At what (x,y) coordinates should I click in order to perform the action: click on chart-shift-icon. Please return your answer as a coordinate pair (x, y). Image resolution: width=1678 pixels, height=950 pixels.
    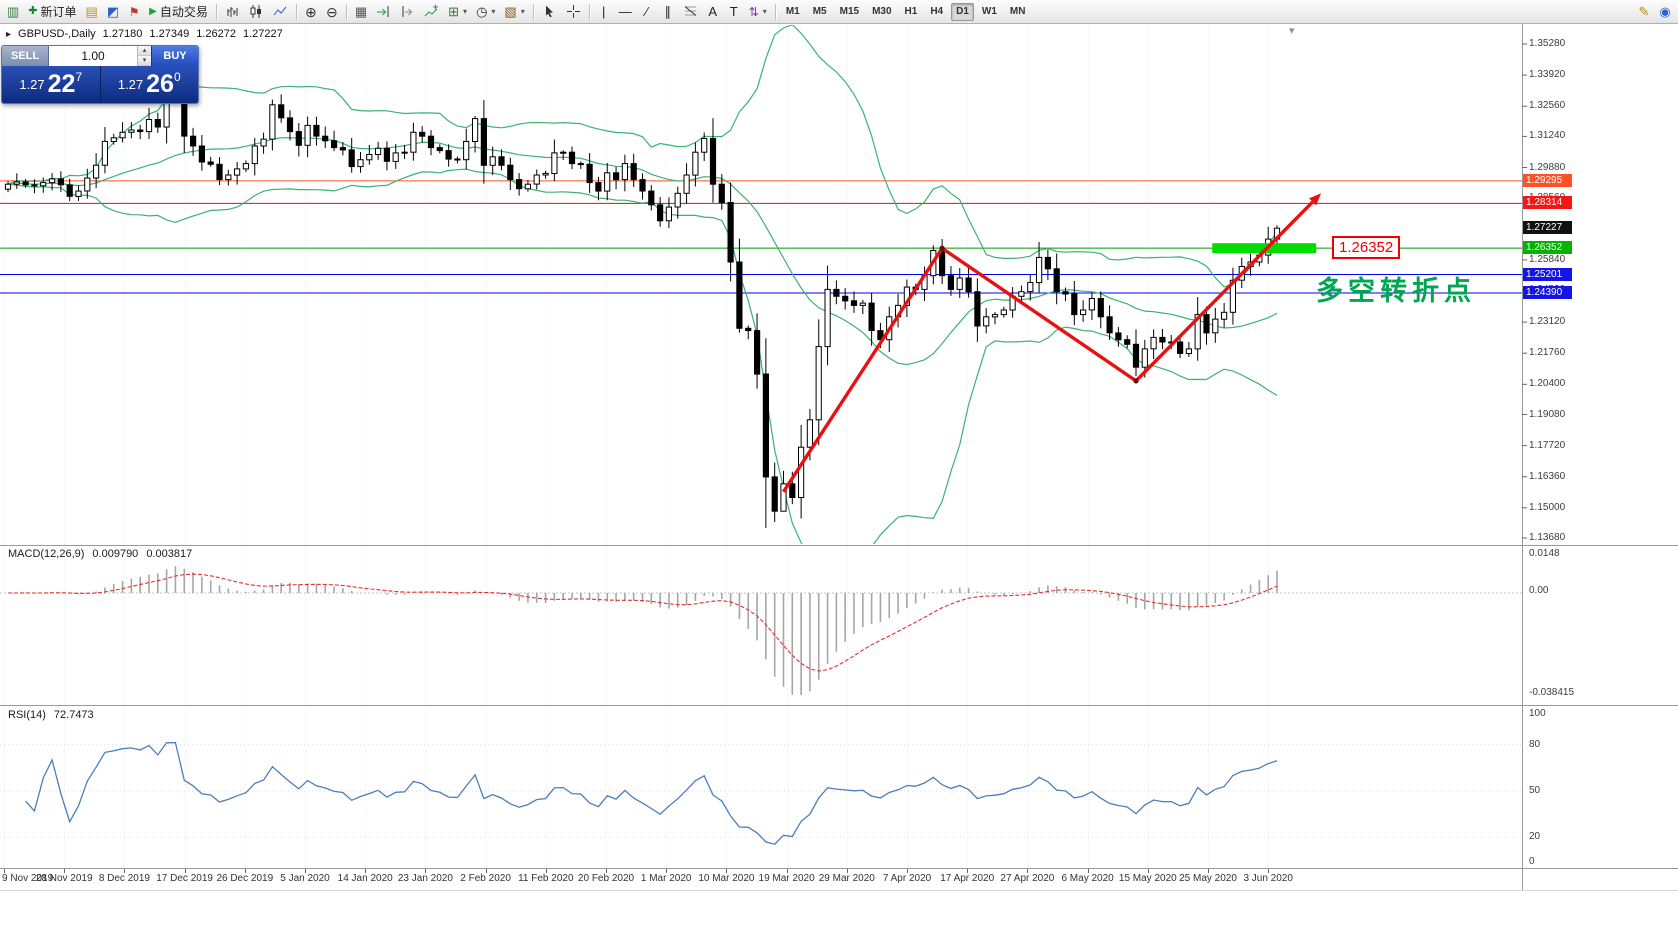
    Looking at the image, I should click on (407, 12).